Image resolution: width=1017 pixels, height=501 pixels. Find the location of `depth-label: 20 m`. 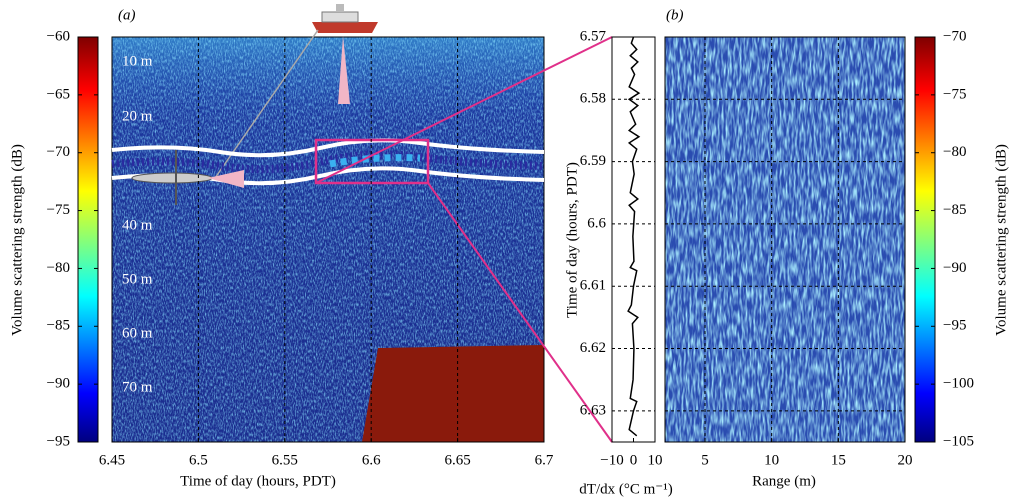

depth-label: 20 m is located at coordinates (137, 116).